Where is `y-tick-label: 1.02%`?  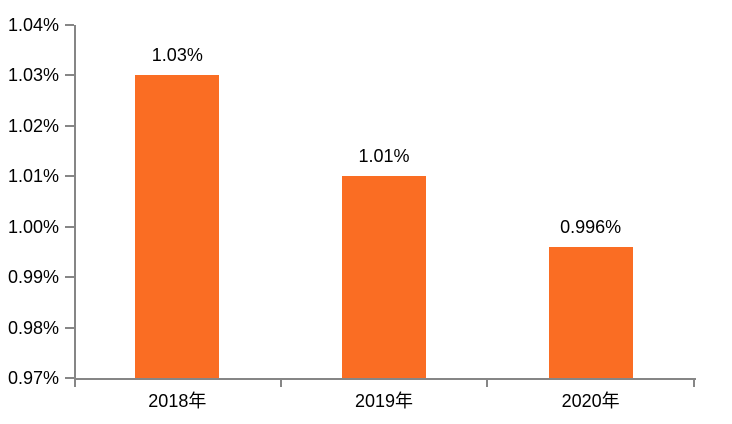
y-tick-label: 1.02% is located at coordinates (33, 125).